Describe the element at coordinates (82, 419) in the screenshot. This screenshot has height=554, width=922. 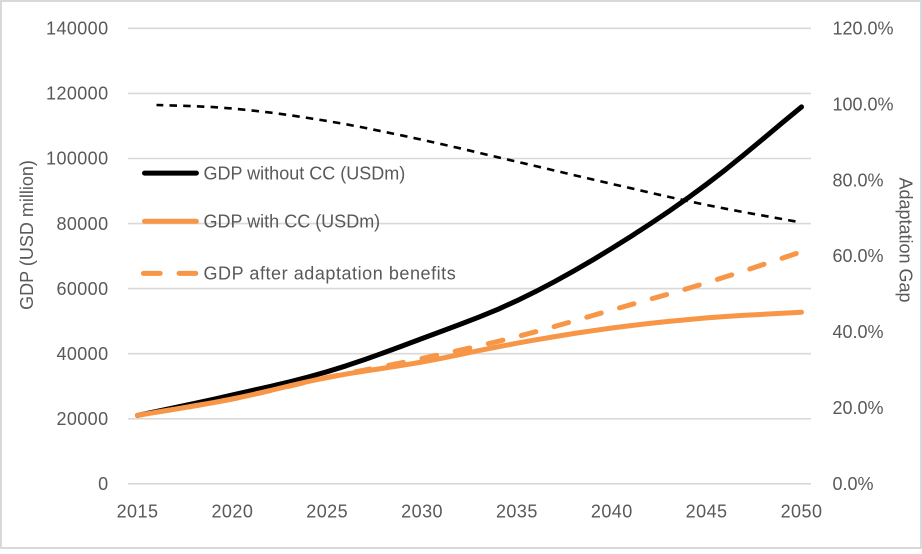
I see `svg-text: 20000` at that location.